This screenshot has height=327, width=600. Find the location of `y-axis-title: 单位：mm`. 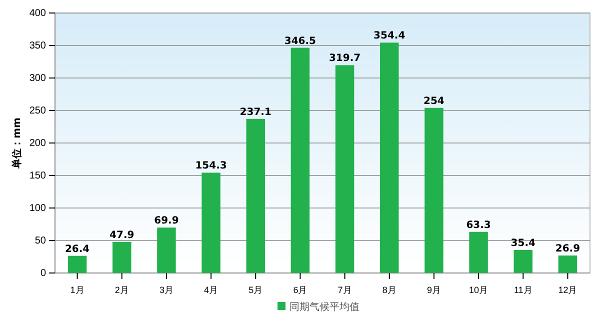

y-axis-title: 单位：mm is located at coordinates (17, 144).